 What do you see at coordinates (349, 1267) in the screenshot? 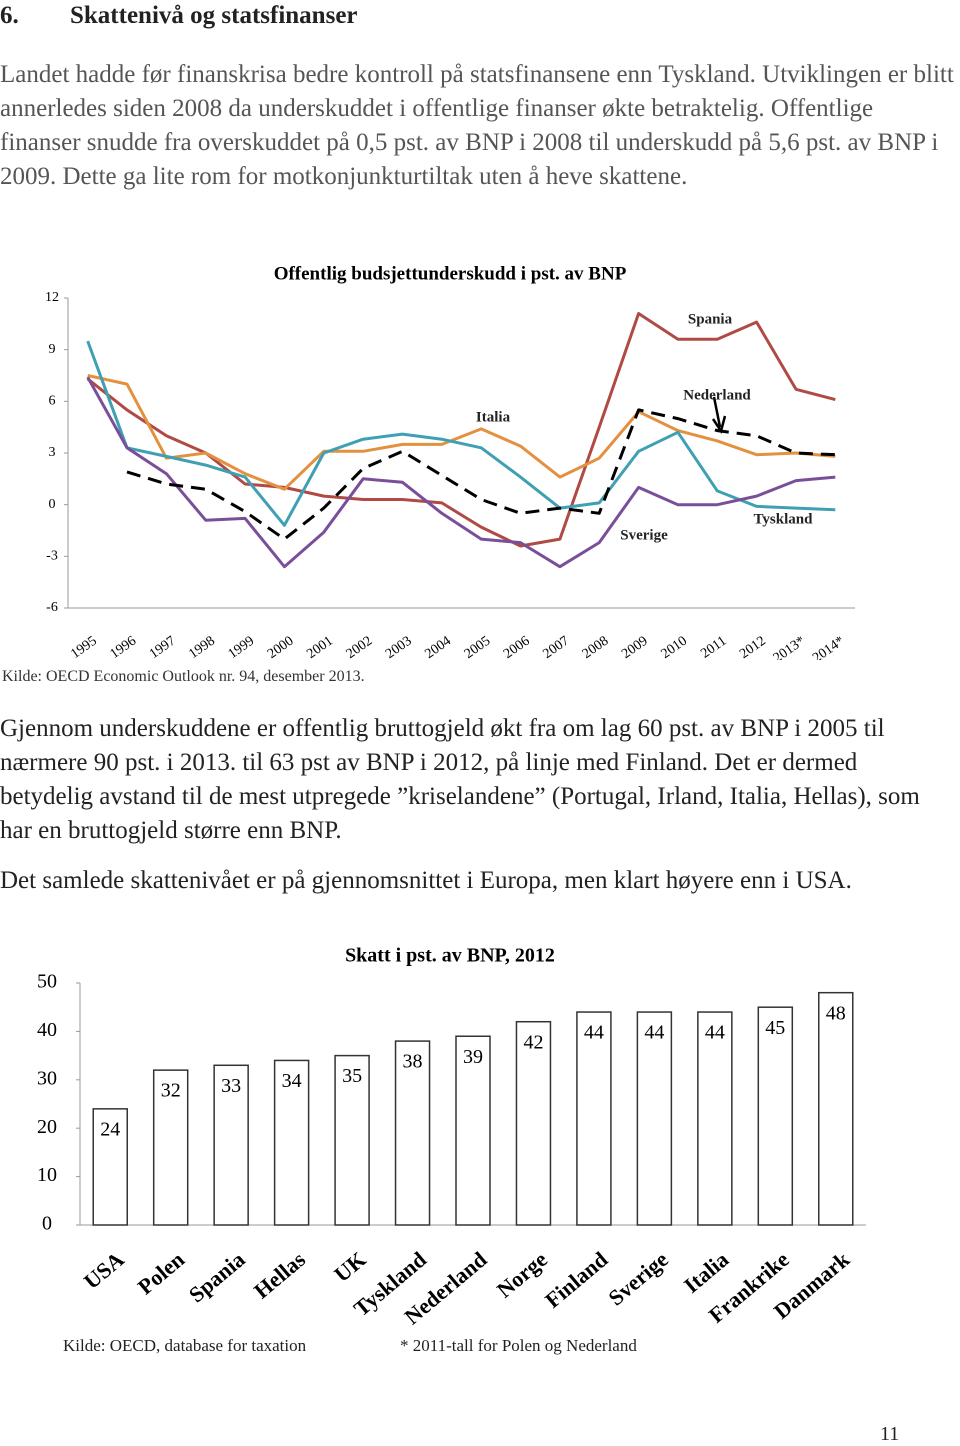
I see `x-tick-label: UK` at bounding box center [349, 1267].